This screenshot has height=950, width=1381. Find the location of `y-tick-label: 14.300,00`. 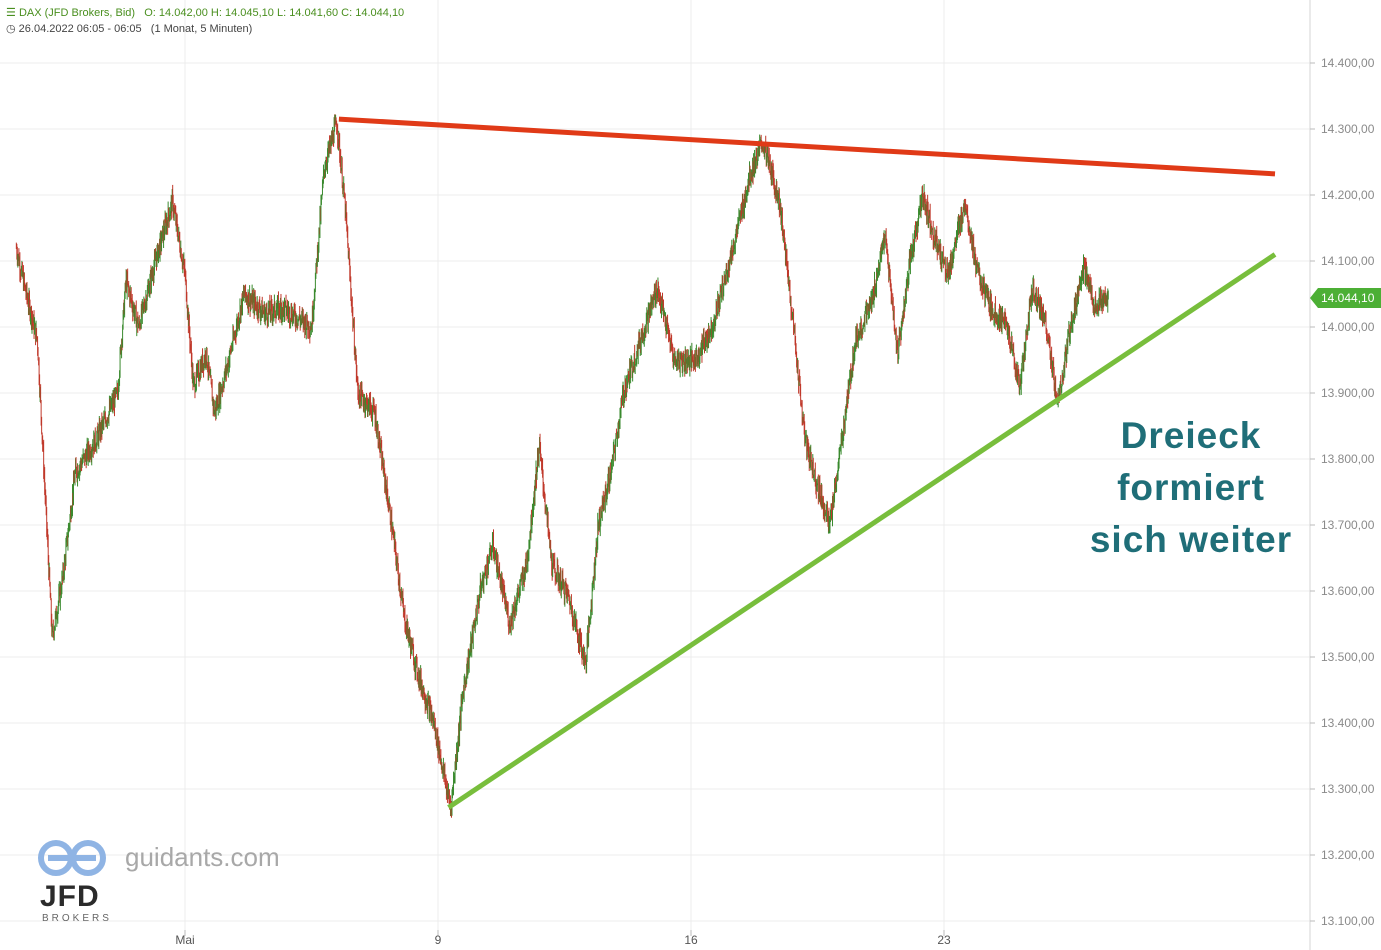

y-tick-label: 14.300,00 is located at coordinates (1348, 129).